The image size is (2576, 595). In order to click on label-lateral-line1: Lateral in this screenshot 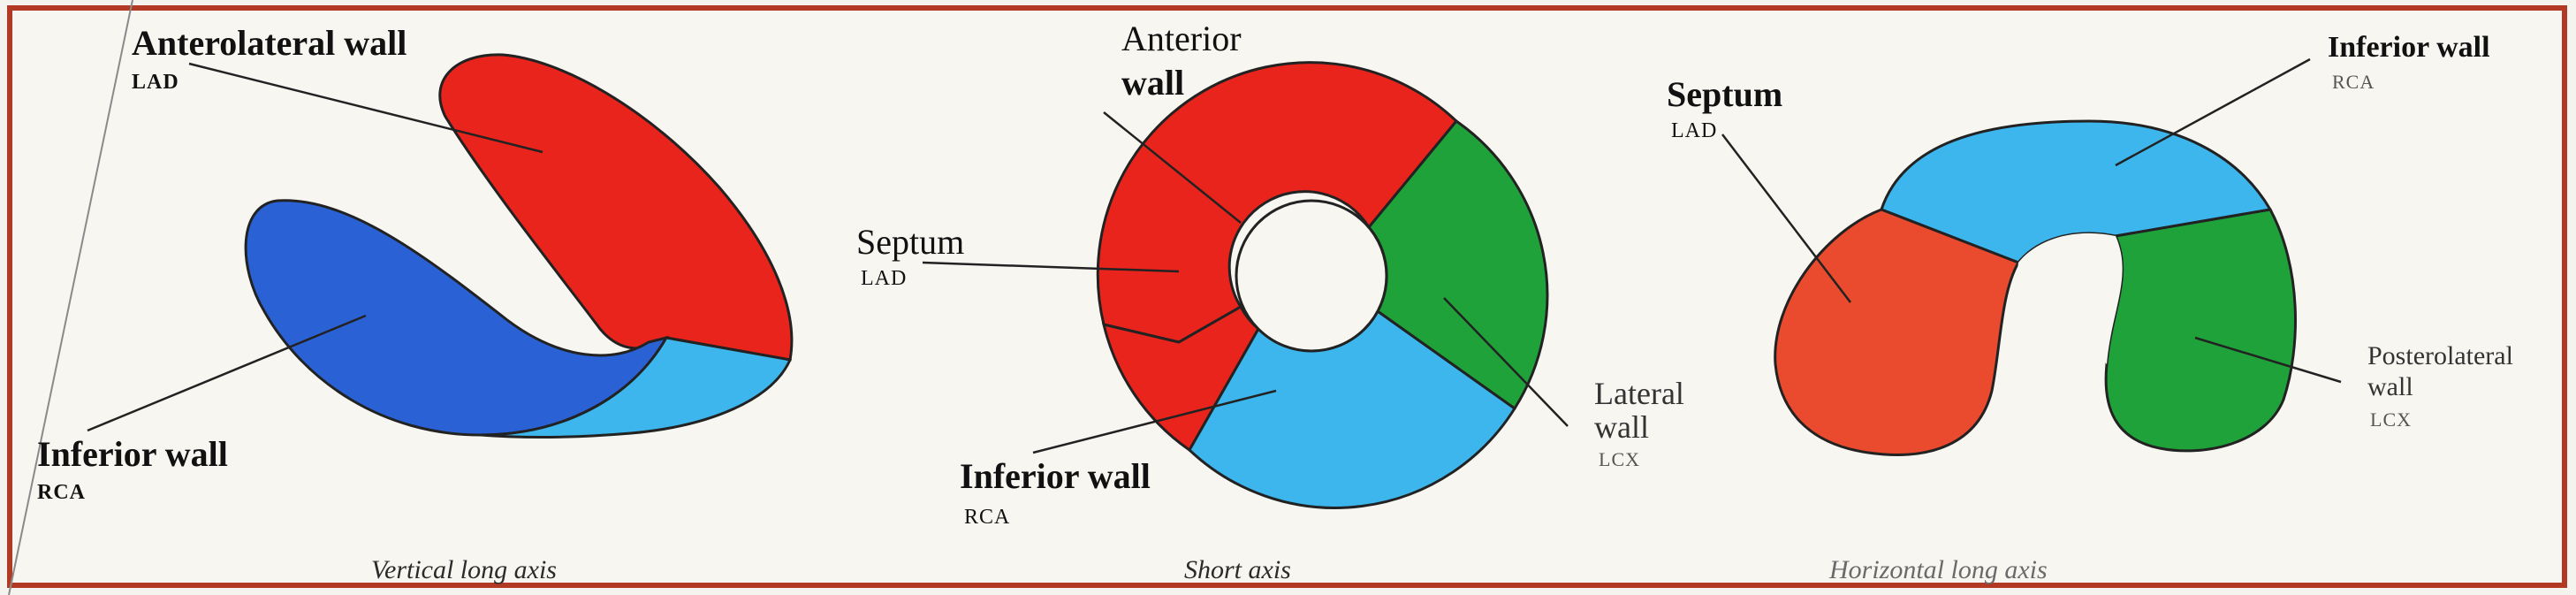, I will do `click(1639, 393)`.